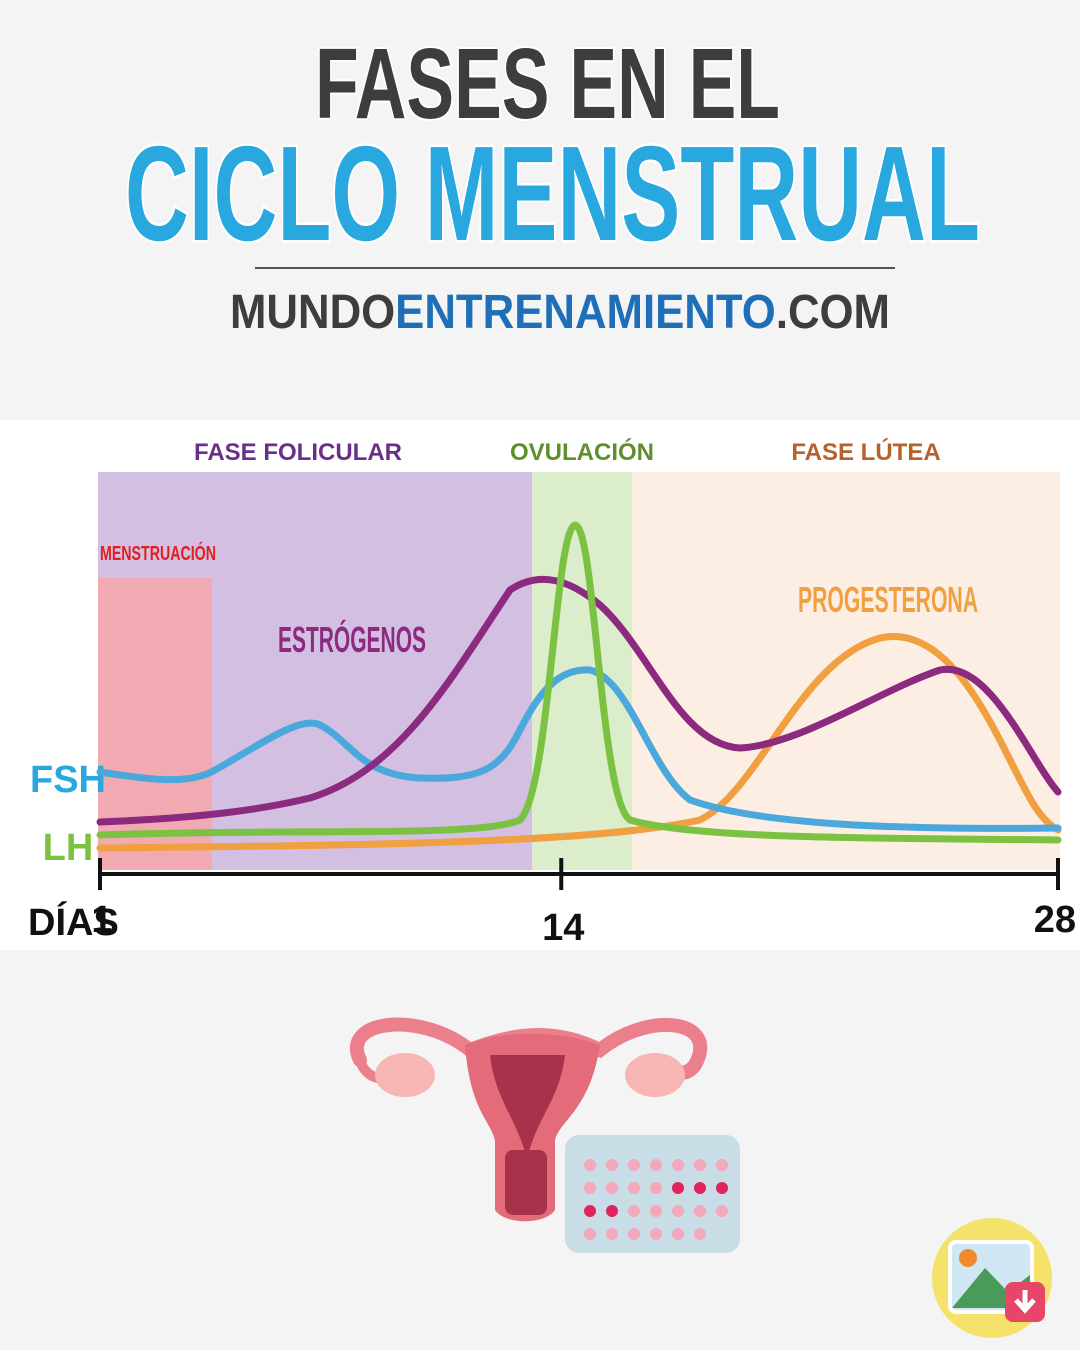 This screenshot has height=1350, width=1080. Describe the element at coordinates (582, 452) in the screenshot. I see `phase-label: OVULACIÓN` at that location.